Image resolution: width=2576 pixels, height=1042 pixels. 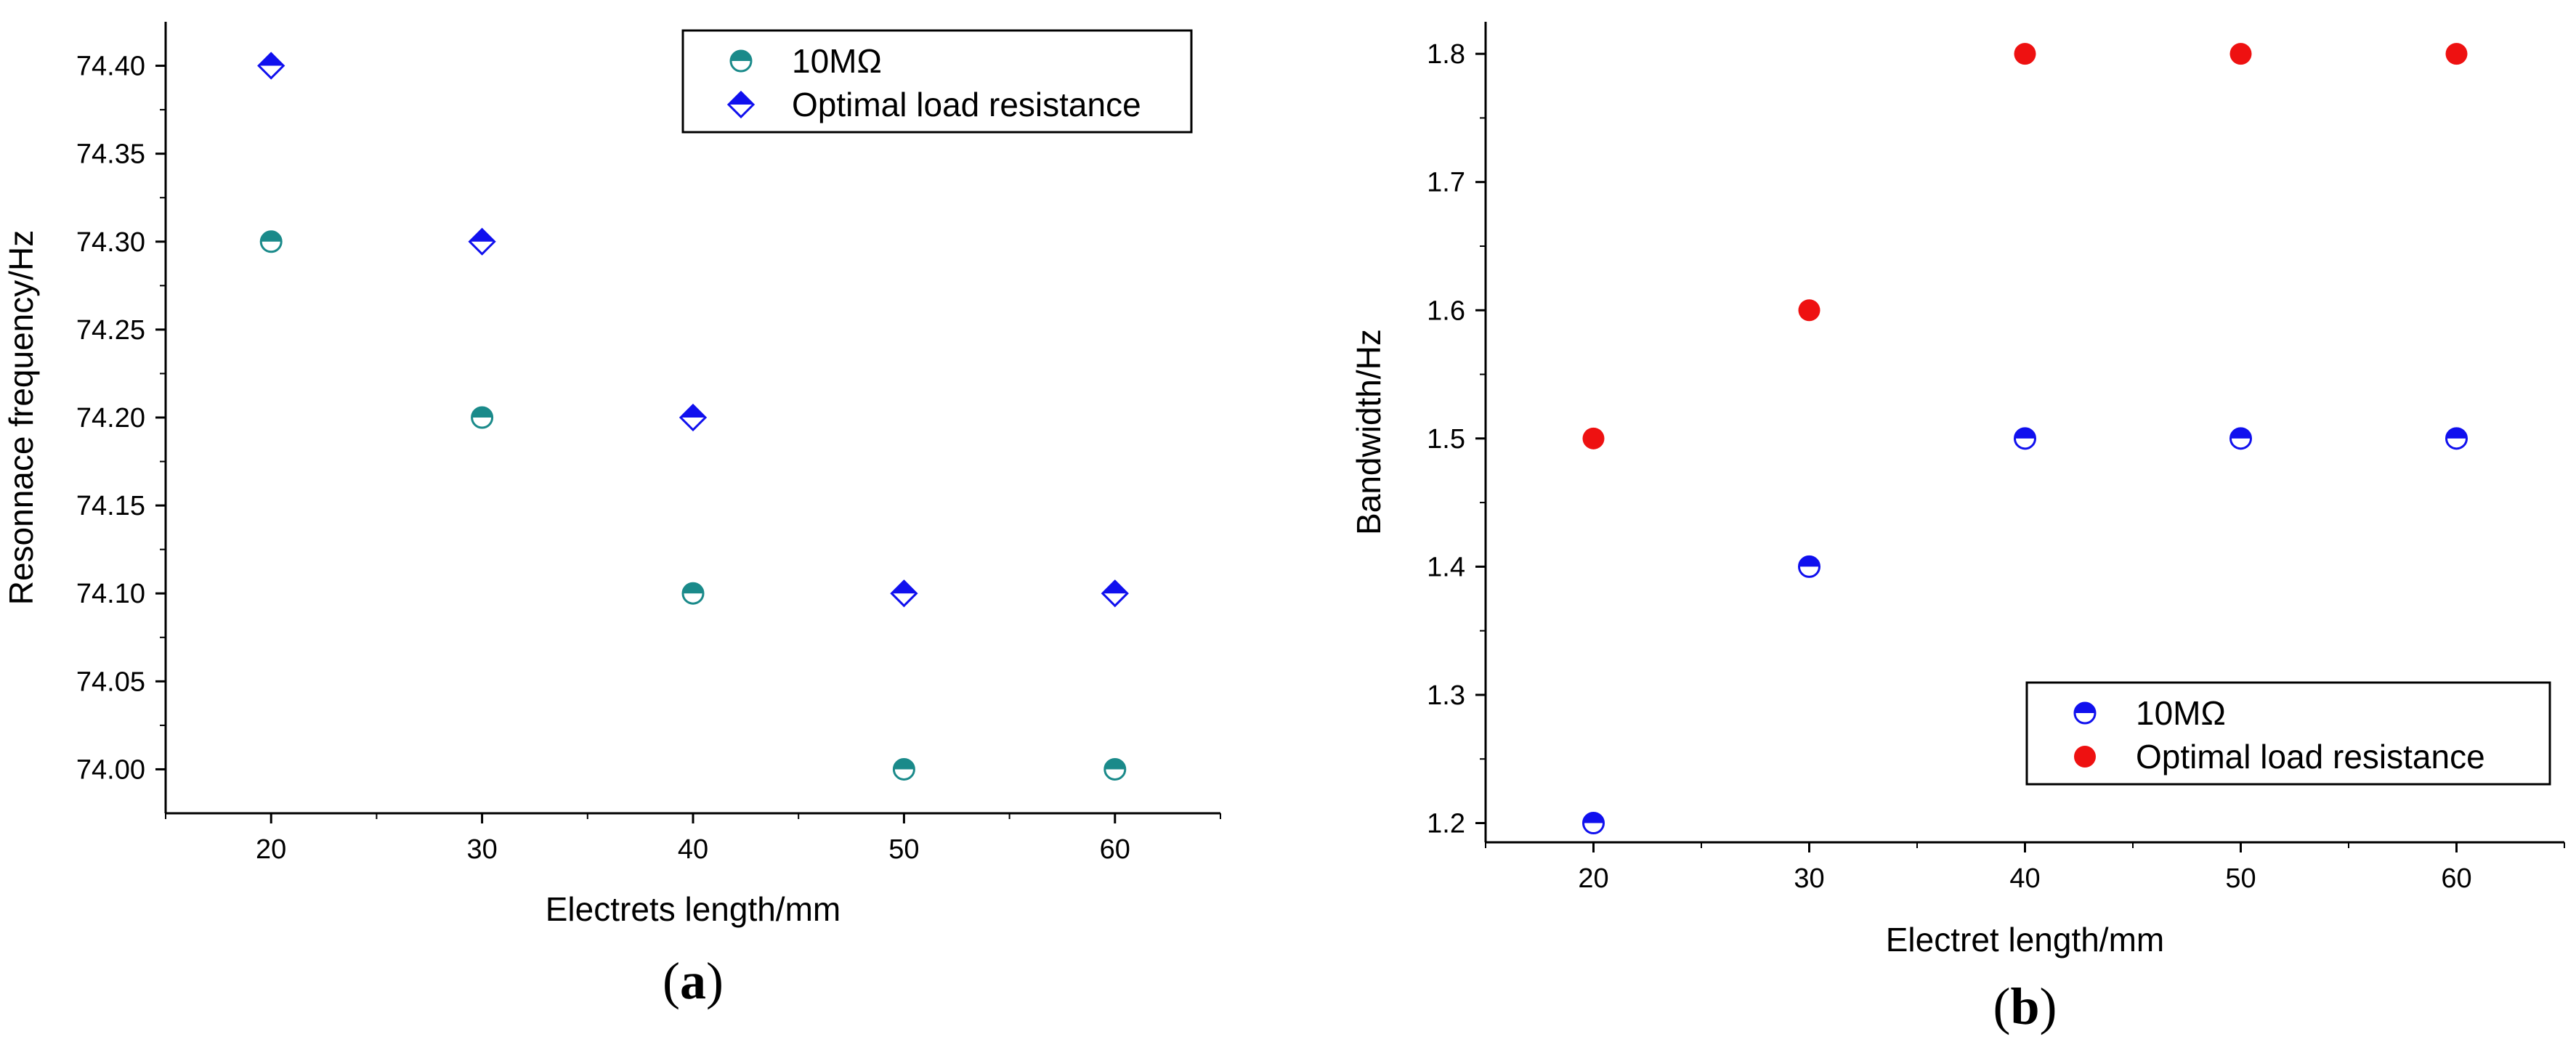 What do you see at coordinates (2025, 1006) in the screenshot?
I see `panel-label: (b)` at bounding box center [2025, 1006].